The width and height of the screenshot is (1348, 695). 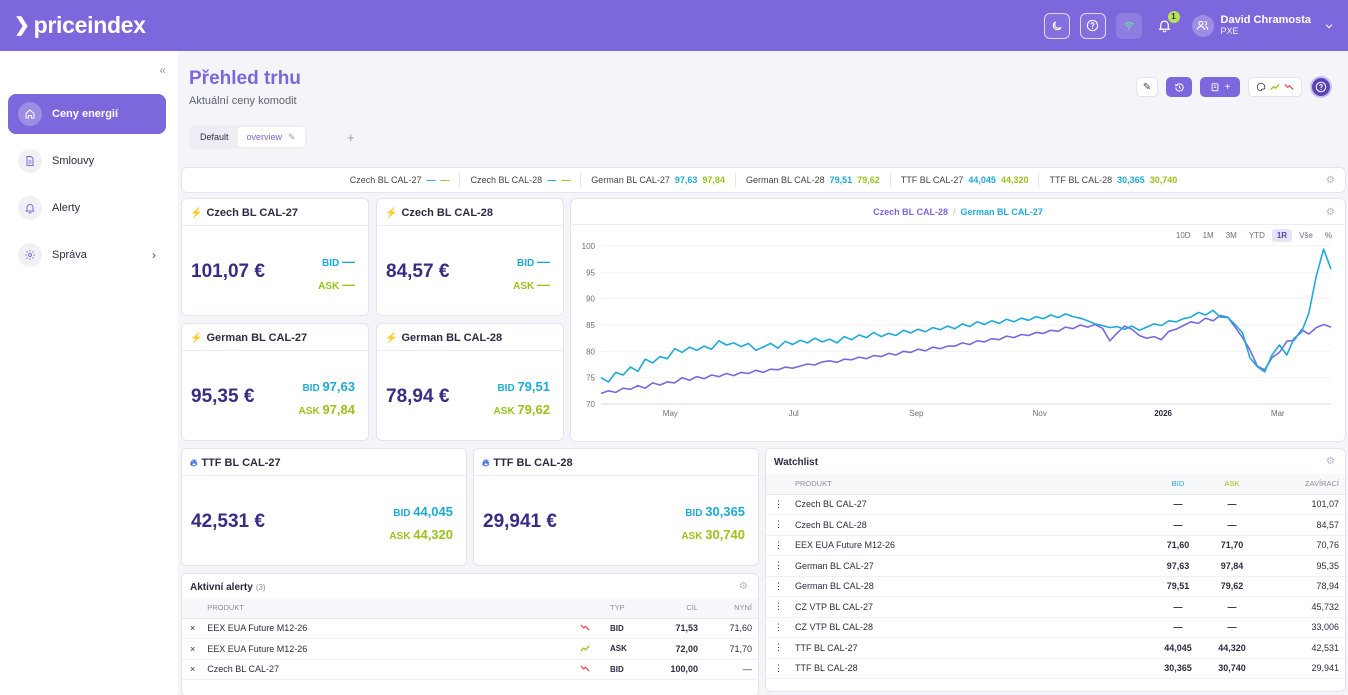 What do you see at coordinates (87, 208) in the screenshot?
I see `sidebar-item-alerty: Alerty` at bounding box center [87, 208].